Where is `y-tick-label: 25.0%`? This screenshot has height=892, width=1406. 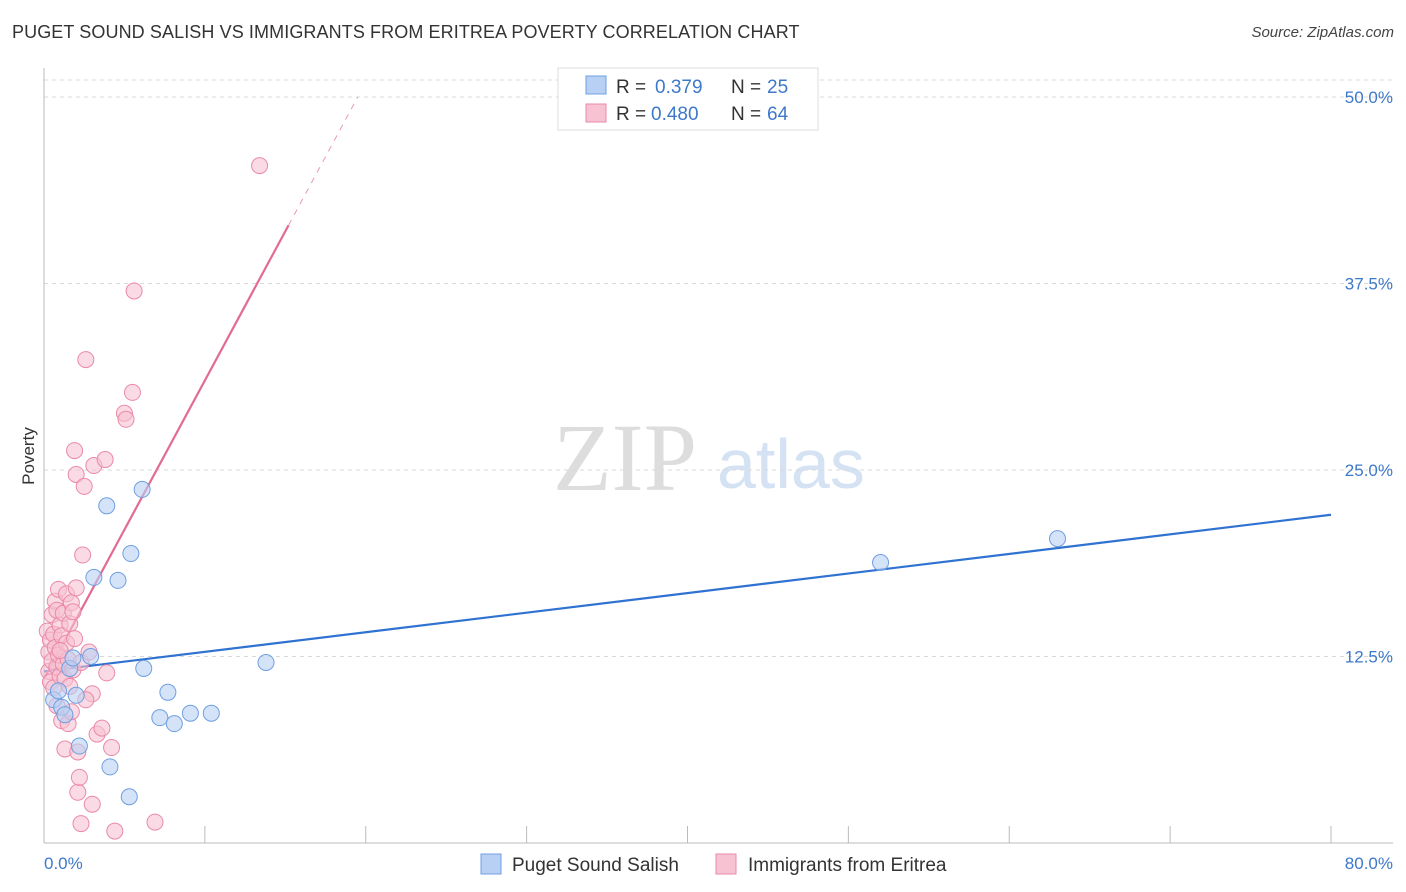 y-tick-label: 25.0% is located at coordinates (1369, 470).